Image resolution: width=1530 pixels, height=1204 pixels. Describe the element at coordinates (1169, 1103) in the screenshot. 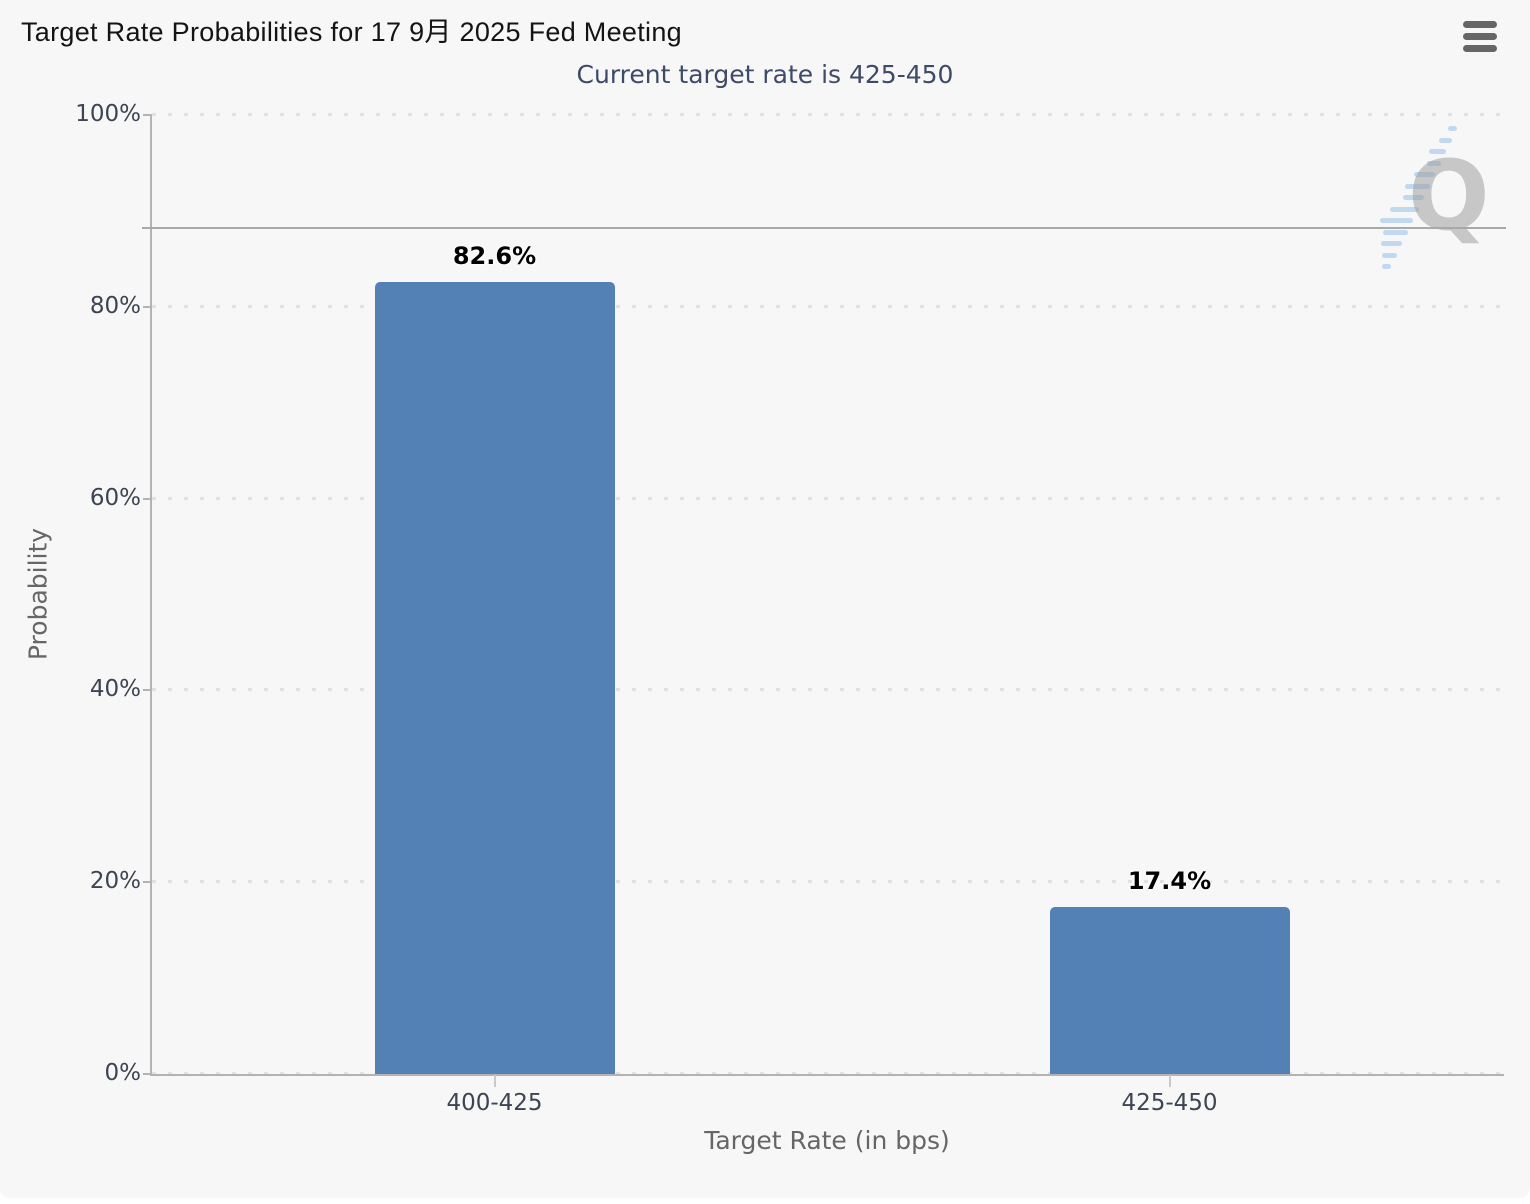

I see `x-category-label-425-450: 425-450` at that location.